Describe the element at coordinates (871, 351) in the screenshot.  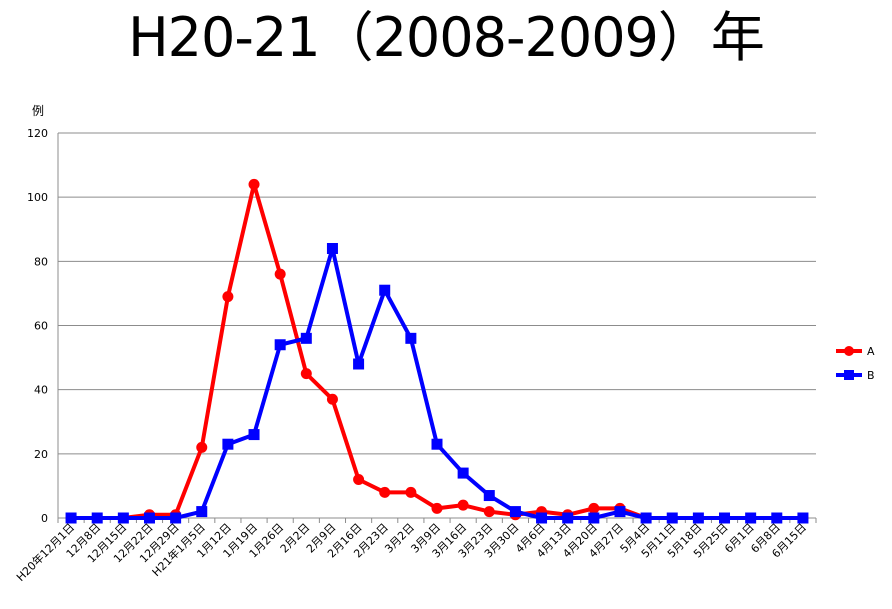
I see `legend-label-A: A` at that location.